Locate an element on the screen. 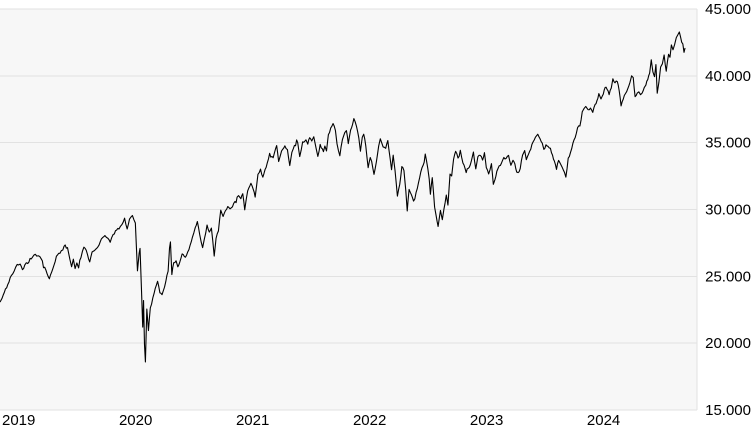 The image size is (753, 430). y-tick-label: 25.000 is located at coordinates (728, 276).